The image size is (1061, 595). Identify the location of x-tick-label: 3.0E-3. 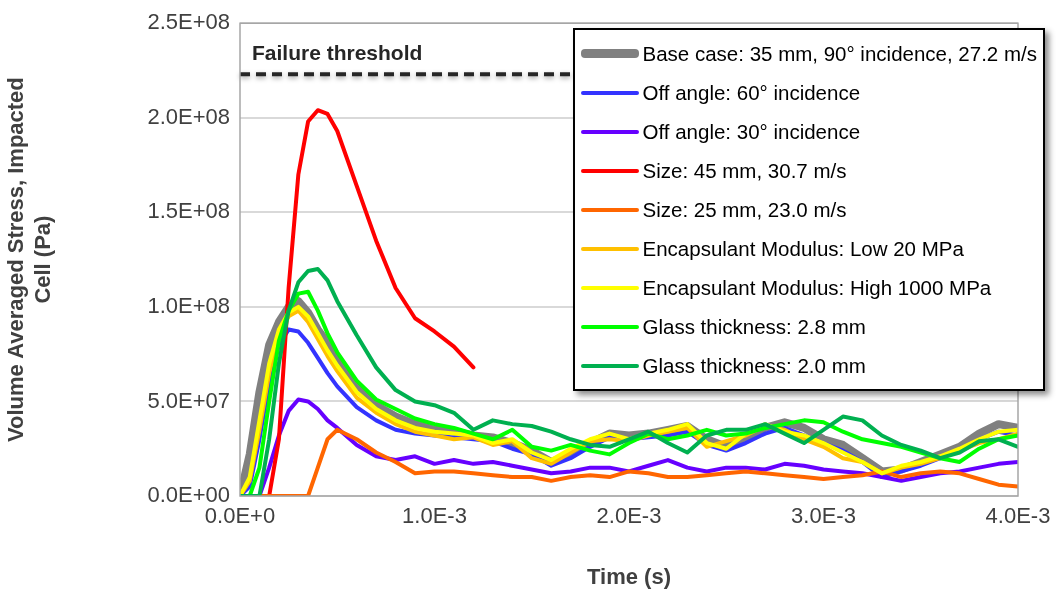
(823, 516).